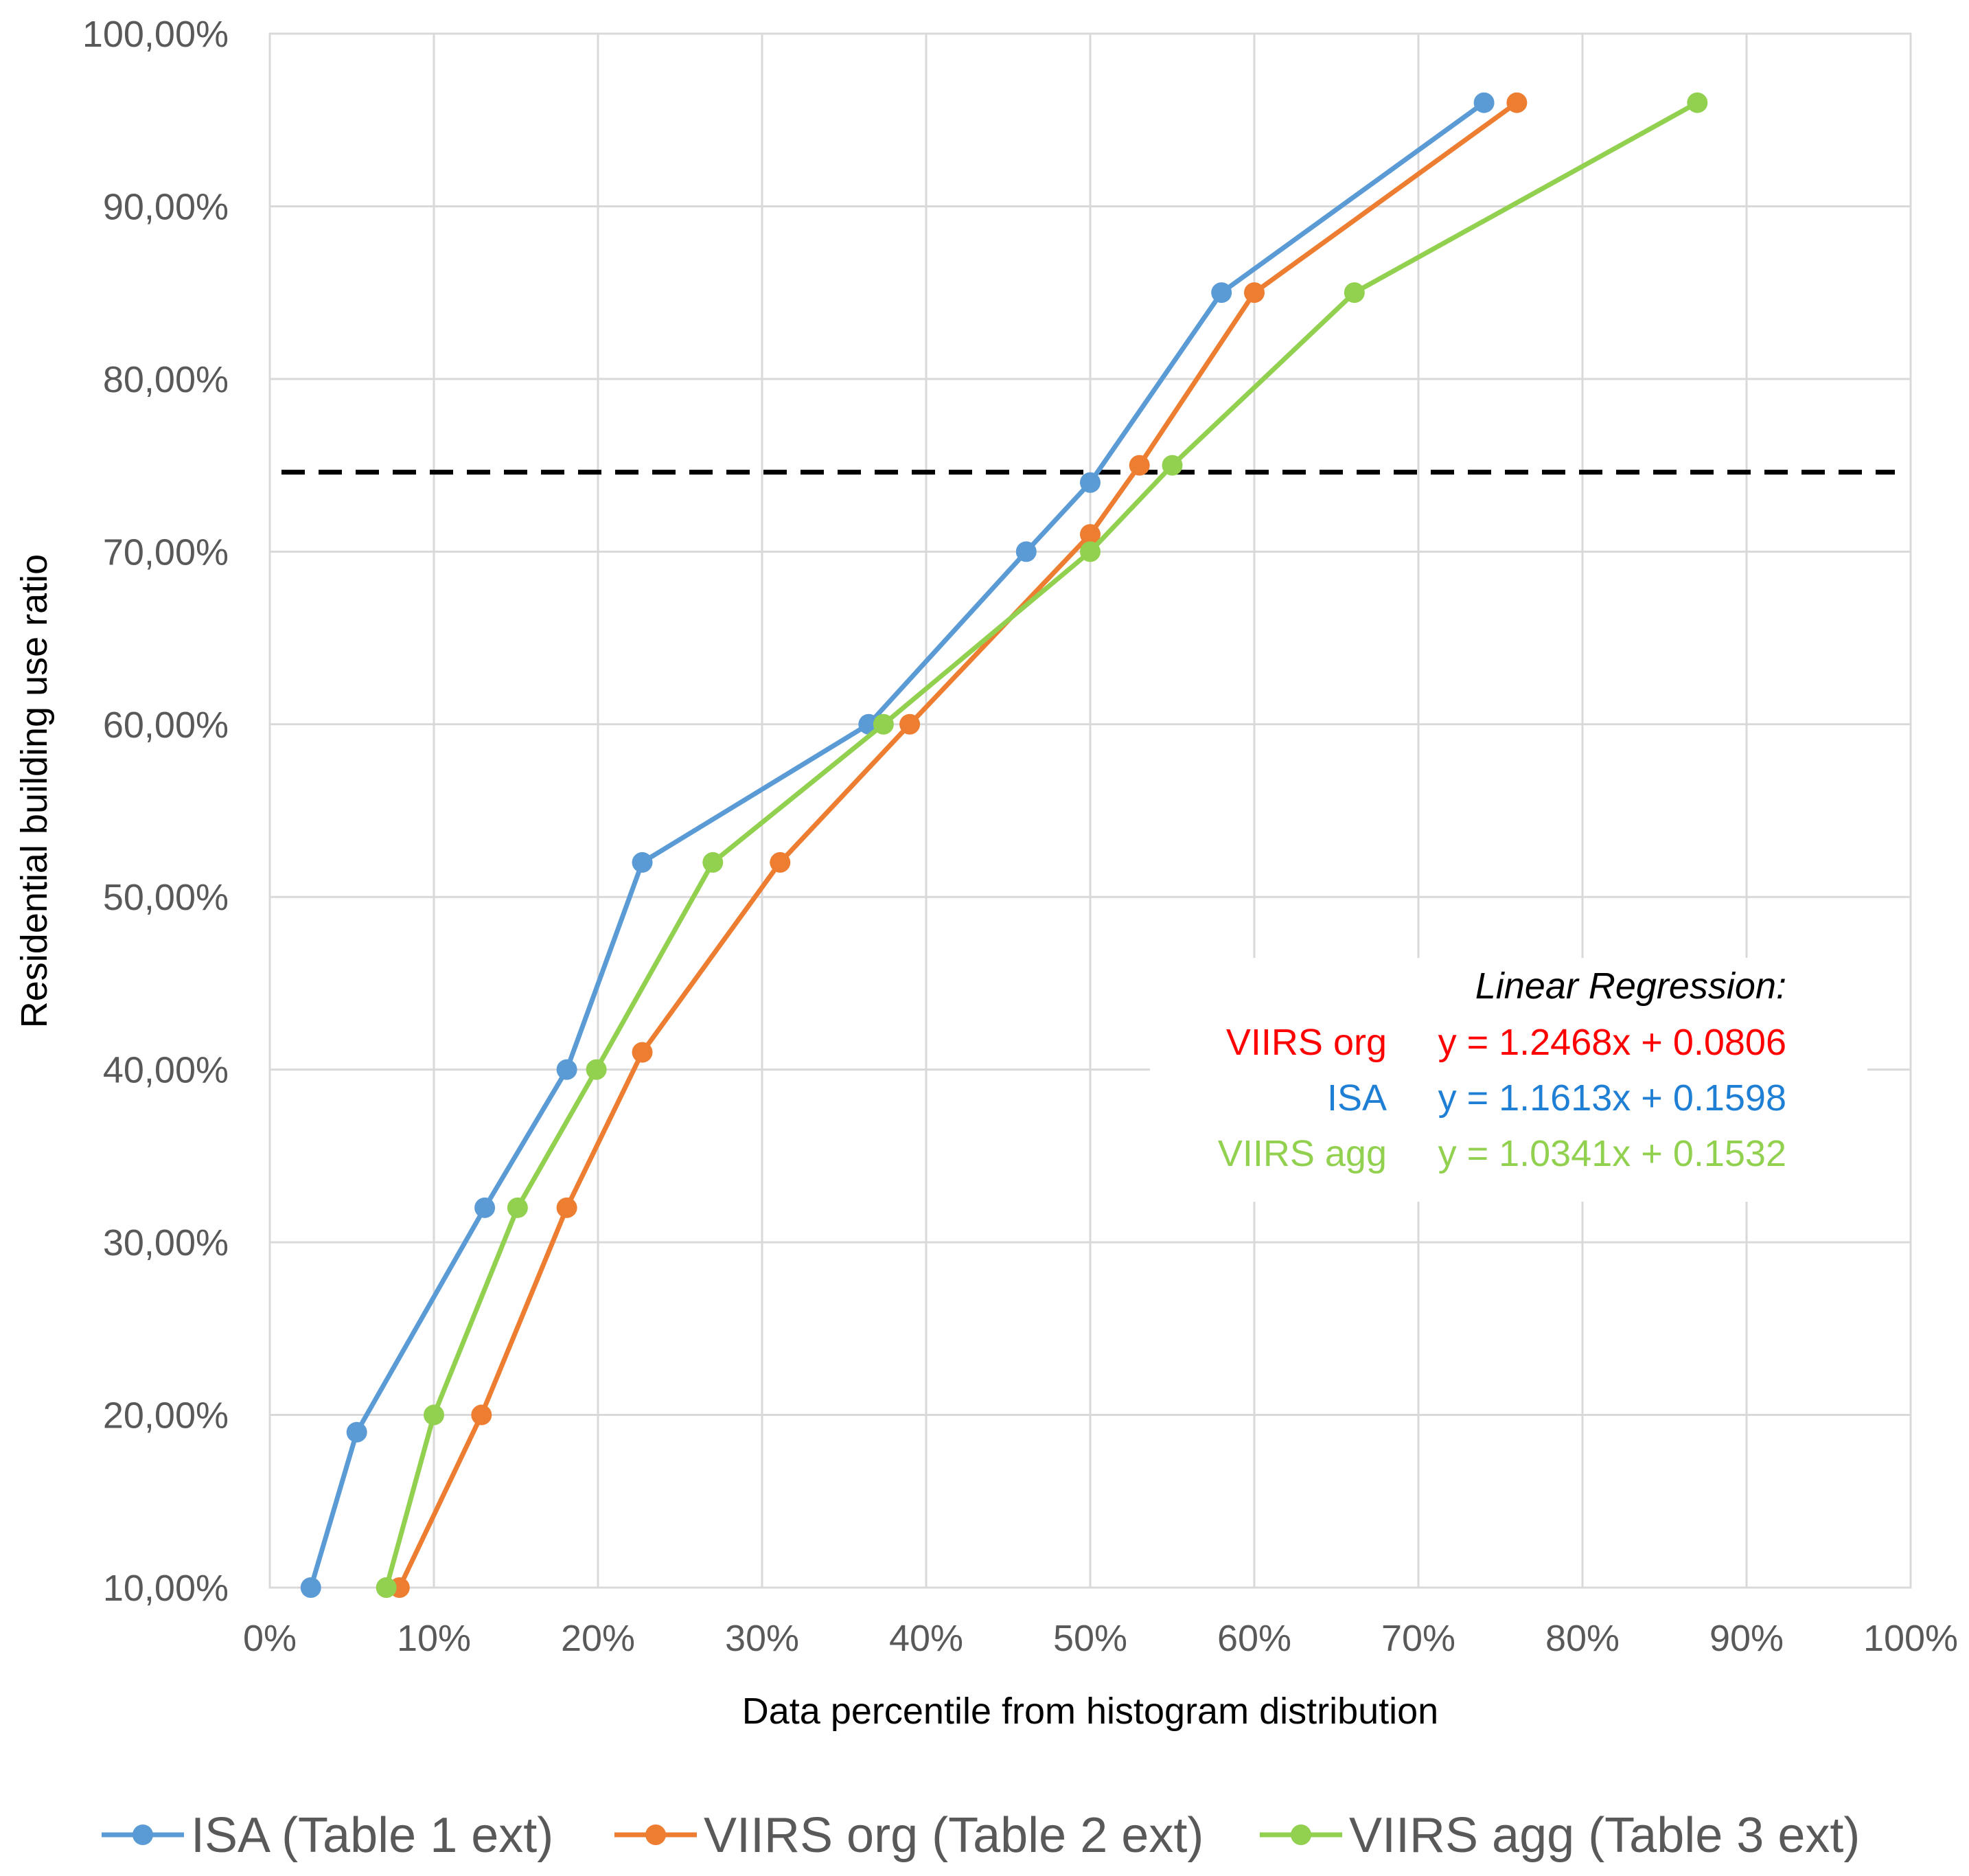 The width and height of the screenshot is (1969, 1876). Describe the element at coordinates (166, 1070) in the screenshot. I see `y-tick-label: 40,00%` at that location.